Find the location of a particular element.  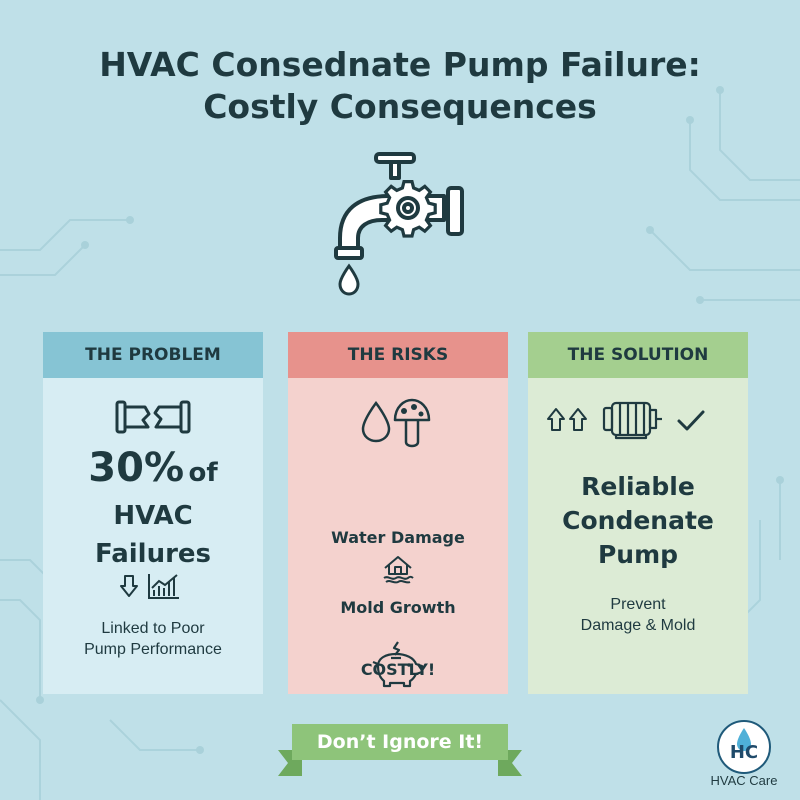

solution-panel: THE SOLUTION Reliable Condenate Pump is located at coordinates (638, 513).